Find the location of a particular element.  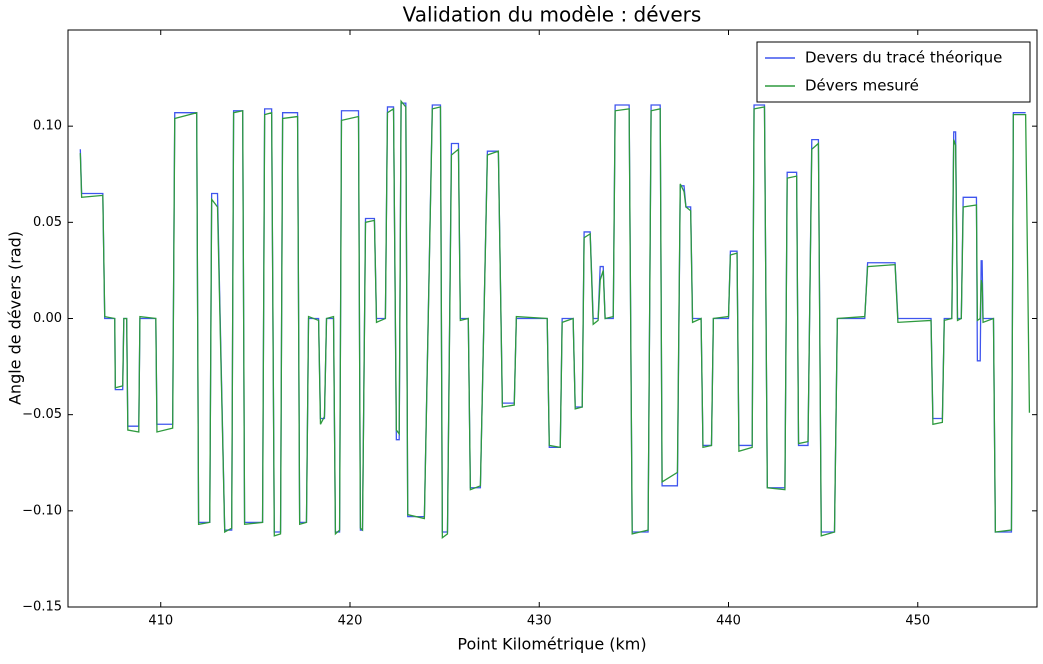

y-tick-label: 0.05 is located at coordinates (47, 222).